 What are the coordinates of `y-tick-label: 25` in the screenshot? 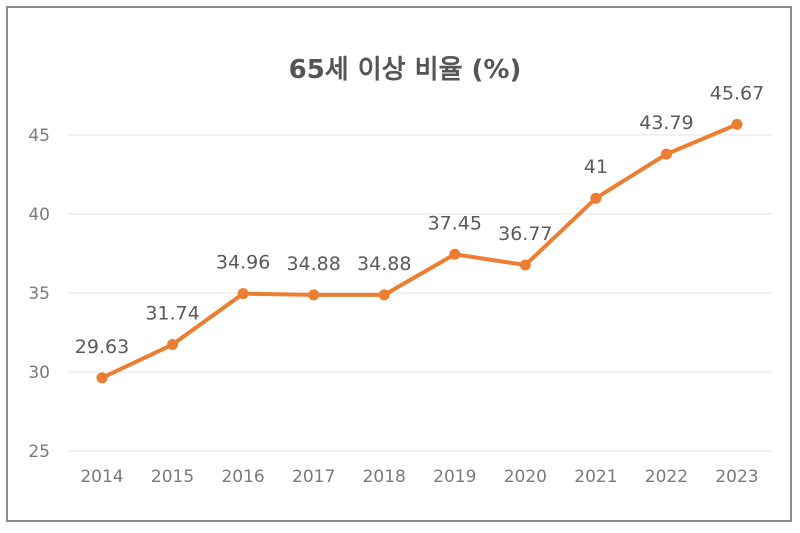 It's located at (39, 452).